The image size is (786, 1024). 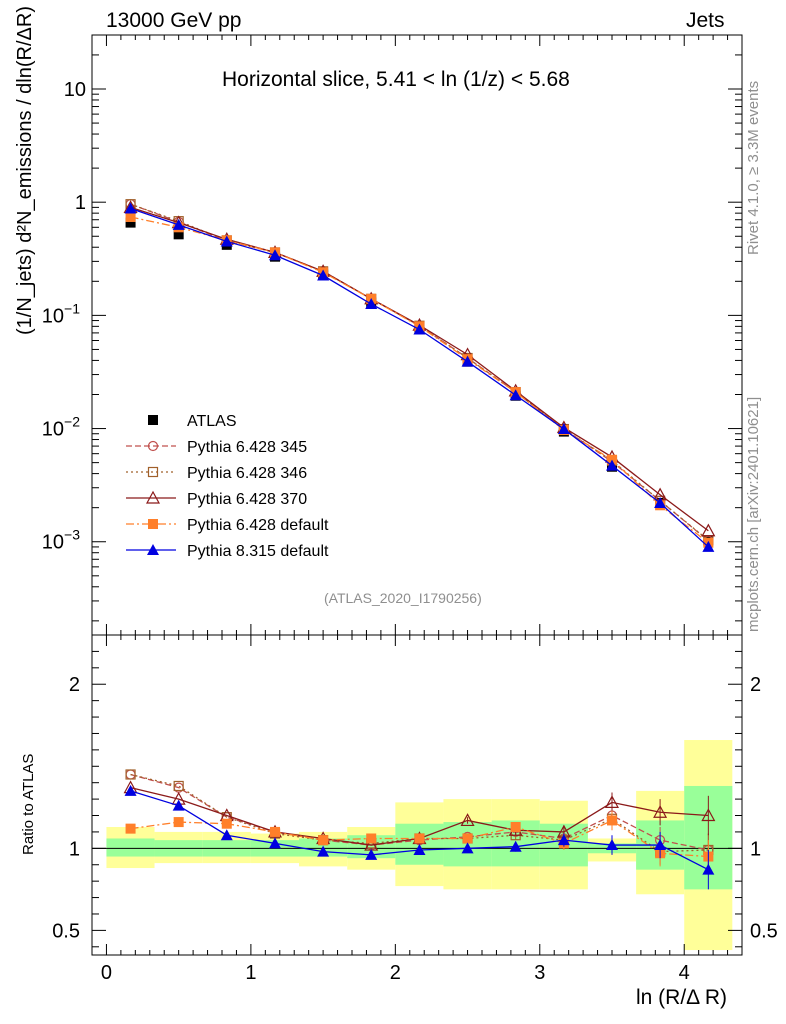 I want to click on header-energy-label: 13000 GeV pp, so click(x=174, y=20).